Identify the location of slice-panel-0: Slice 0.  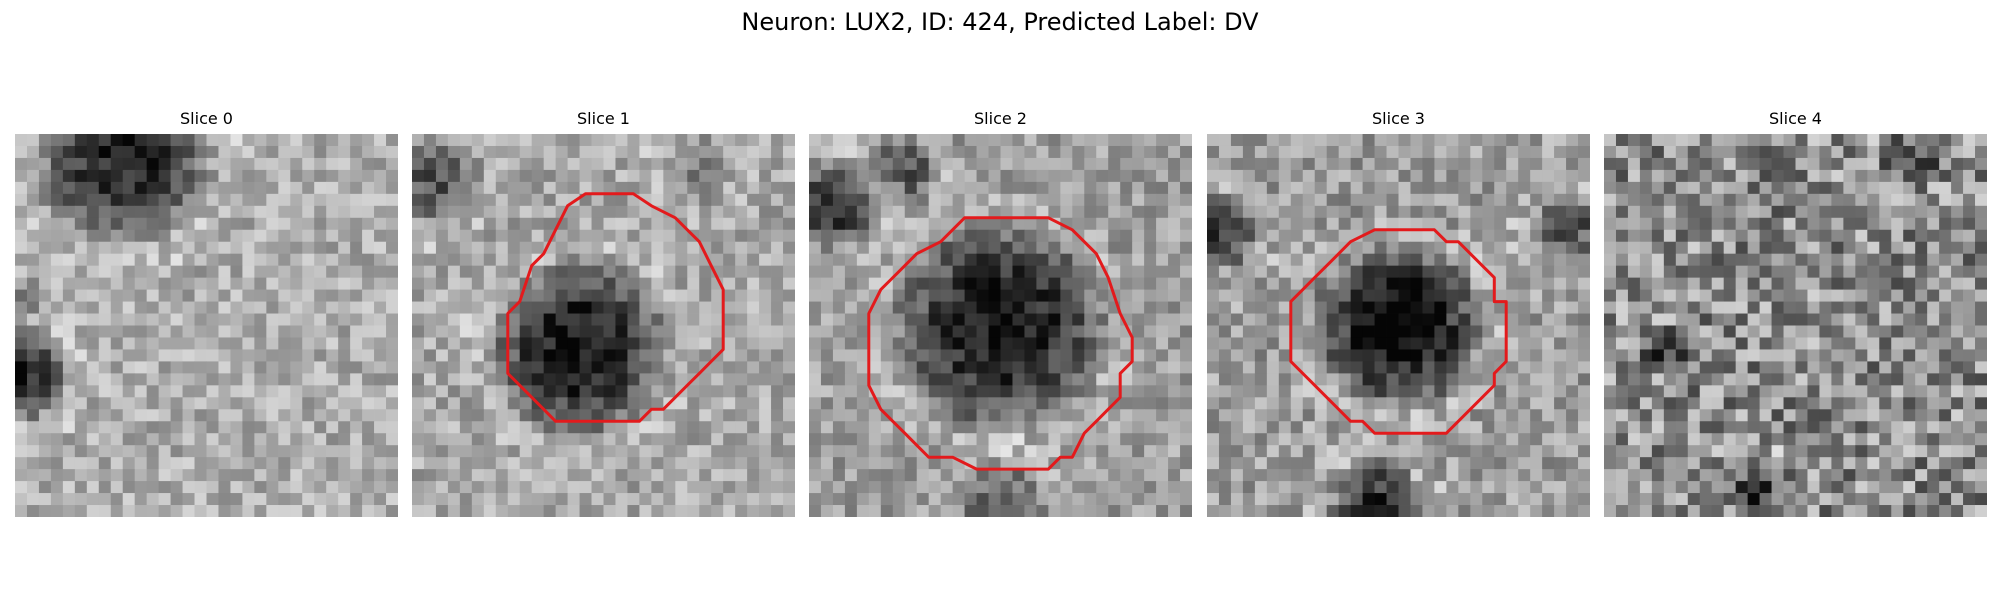
(206, 312).